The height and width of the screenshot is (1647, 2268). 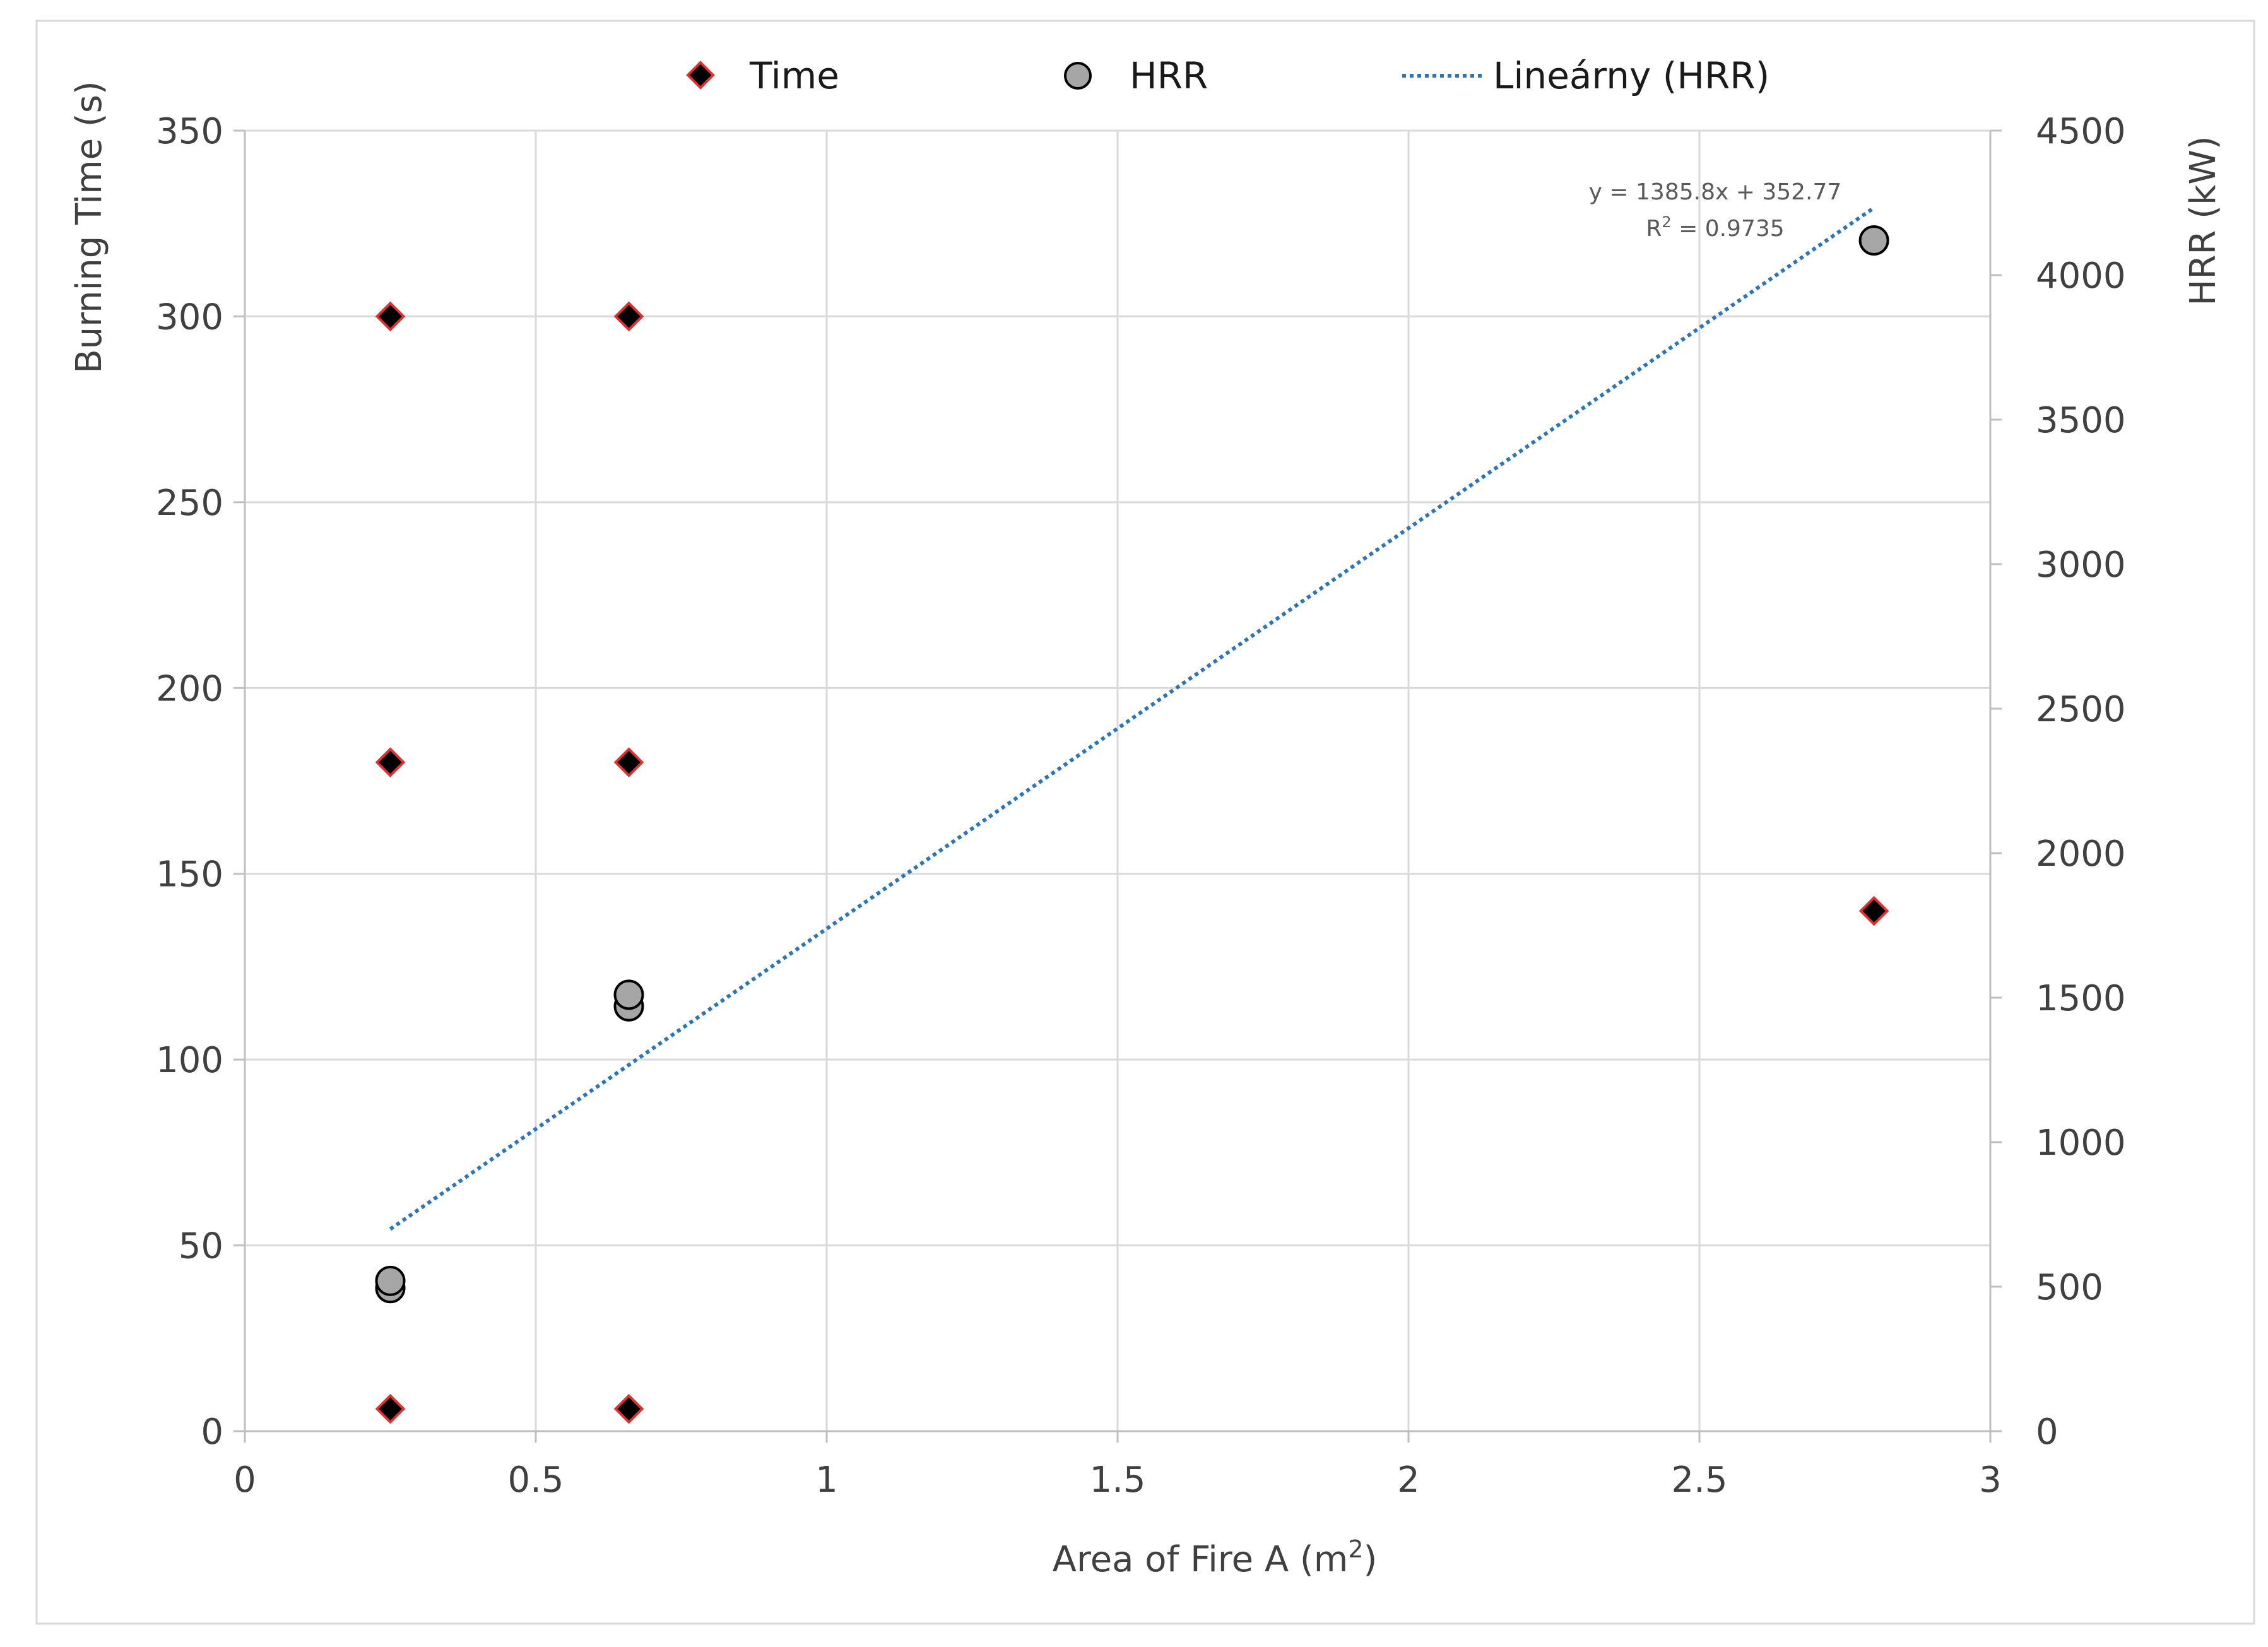 I want to click on legend-entry-time: Time, so click(x=762, y=75).